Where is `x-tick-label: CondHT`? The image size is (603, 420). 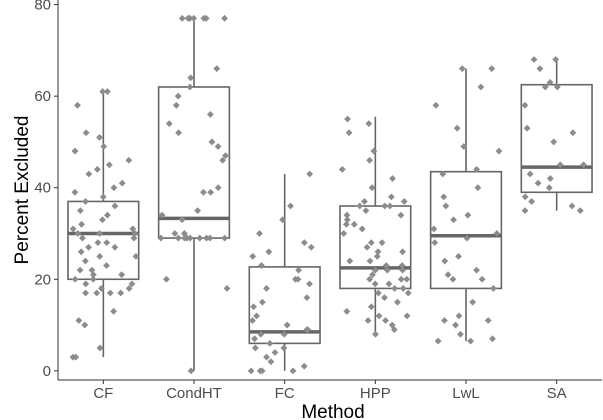
x-tick-label: CondHT is located at coordinates (194, 393).